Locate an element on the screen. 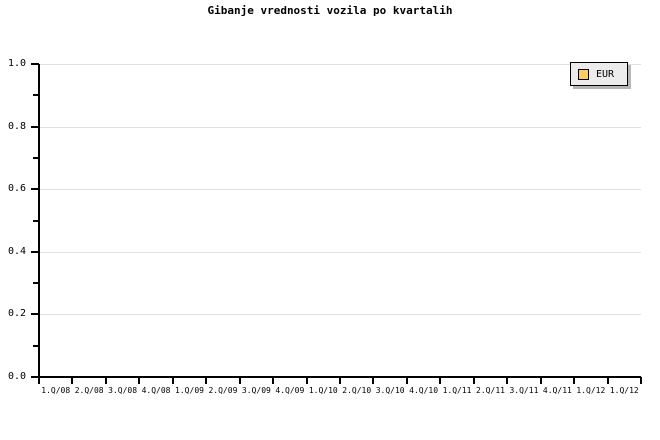 This screenshot has height=440, width=660. x-axis-label: 1.Q/11 is located at coordinates (457, 390).